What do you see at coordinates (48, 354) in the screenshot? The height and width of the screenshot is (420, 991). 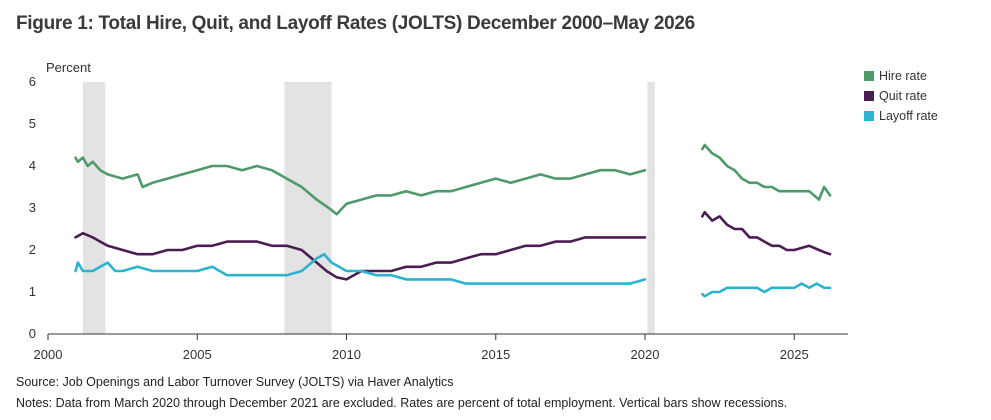 I see `x-tick-label: 2000` at bounding box center [48, 354].